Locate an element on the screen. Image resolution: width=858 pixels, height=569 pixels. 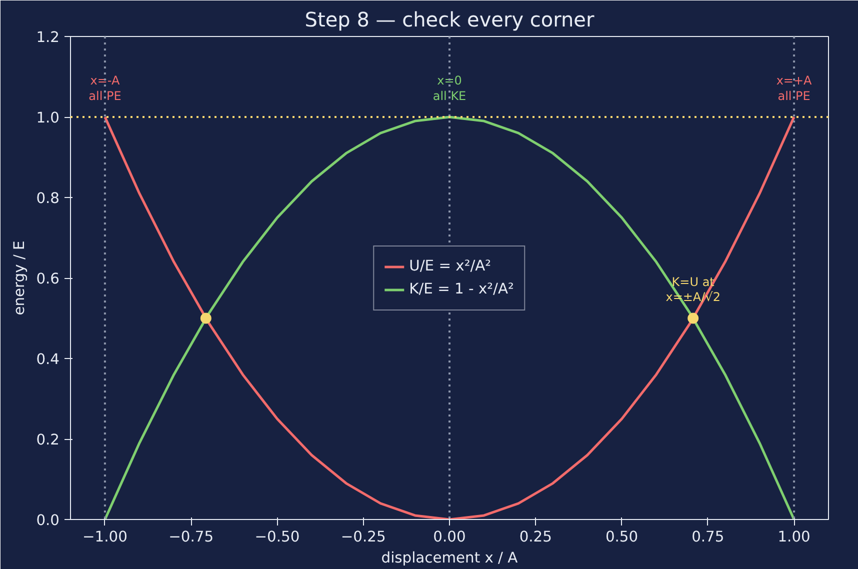
y-tick-label: 0.2 is located at coordinates (48, 440).